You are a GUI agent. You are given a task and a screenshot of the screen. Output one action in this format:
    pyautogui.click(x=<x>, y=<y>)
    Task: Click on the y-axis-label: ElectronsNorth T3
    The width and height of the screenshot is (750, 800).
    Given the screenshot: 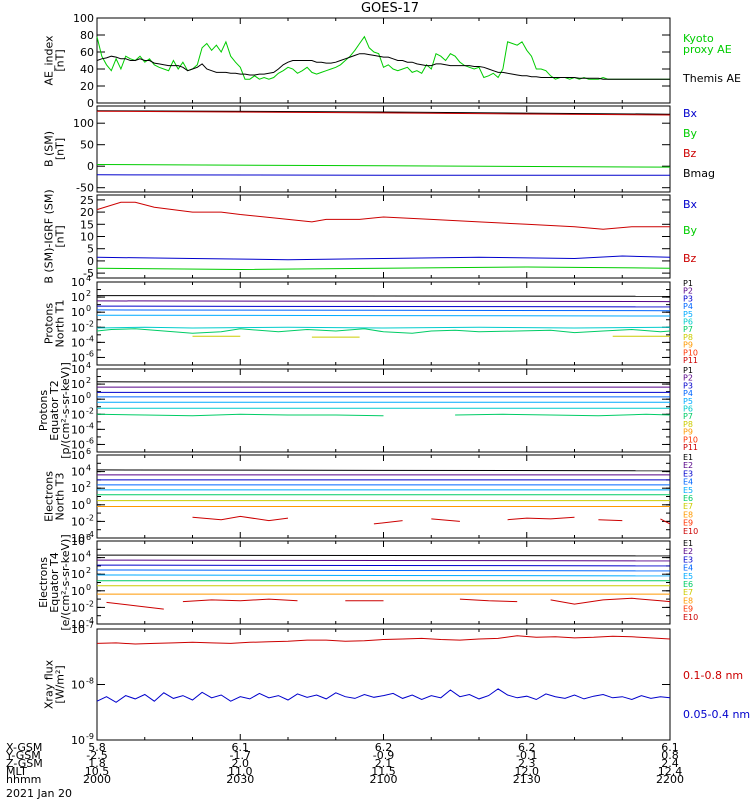 What is the action you would take?
    pyautogui.click(x=55, y=496)
    